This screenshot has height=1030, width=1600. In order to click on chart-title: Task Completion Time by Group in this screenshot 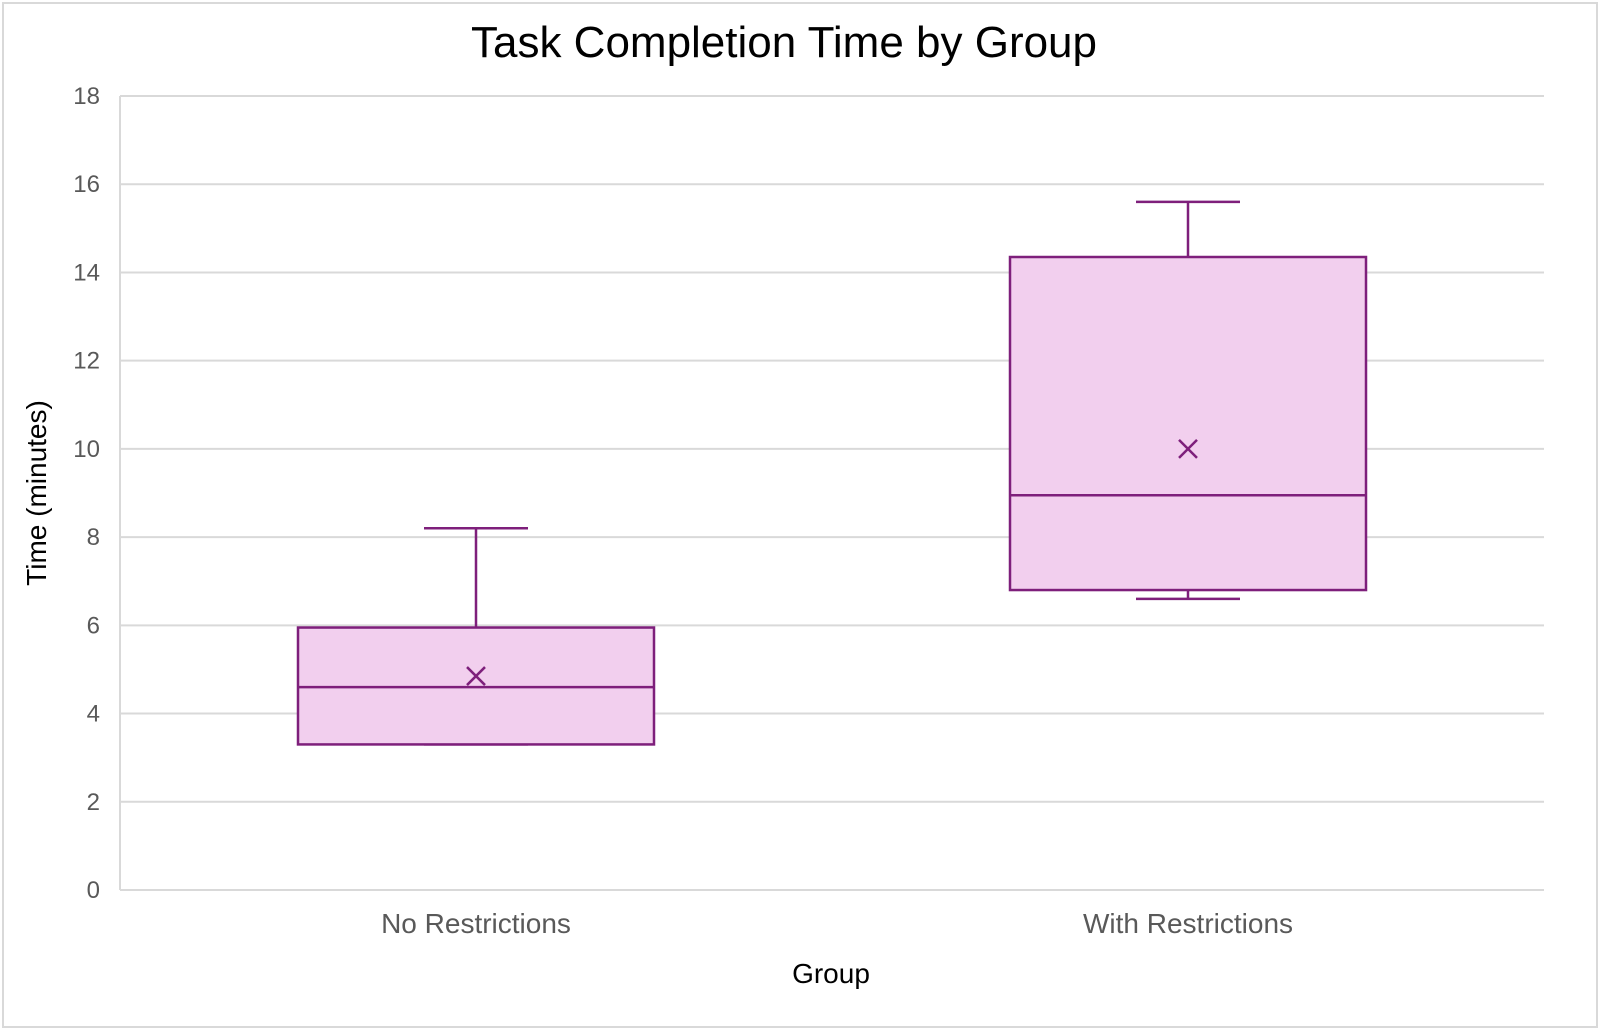, I will do `click(784, 42)`.